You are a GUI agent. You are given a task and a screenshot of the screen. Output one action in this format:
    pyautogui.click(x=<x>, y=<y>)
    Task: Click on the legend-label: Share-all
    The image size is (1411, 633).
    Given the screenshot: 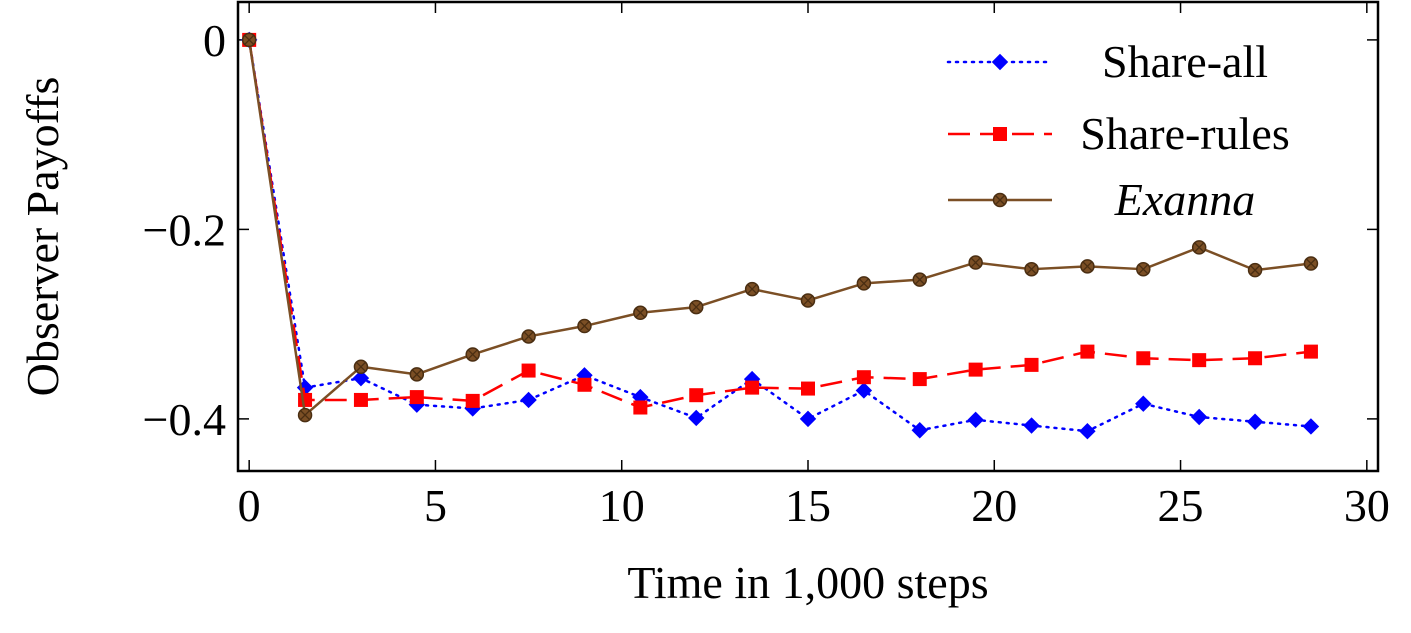 What is the action you would take?
    pyautogui.click(x=1185, y=61)
    